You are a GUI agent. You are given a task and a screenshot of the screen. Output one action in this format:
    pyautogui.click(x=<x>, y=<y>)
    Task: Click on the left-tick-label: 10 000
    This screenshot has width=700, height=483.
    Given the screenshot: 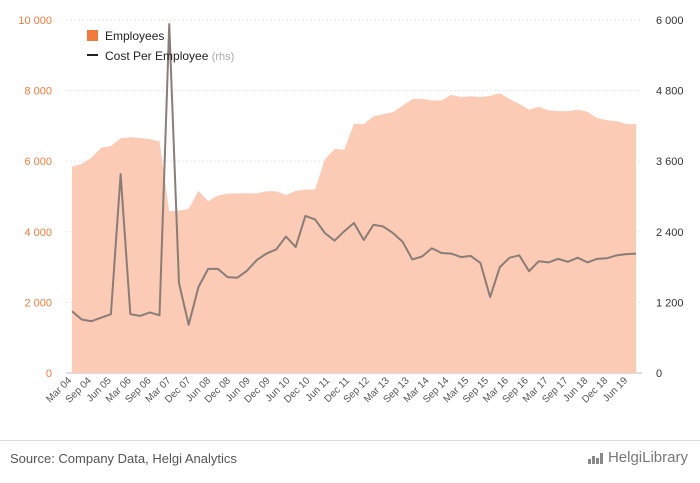 What is the action you would take?
    pyautogui.click(x=35, y=21)
    